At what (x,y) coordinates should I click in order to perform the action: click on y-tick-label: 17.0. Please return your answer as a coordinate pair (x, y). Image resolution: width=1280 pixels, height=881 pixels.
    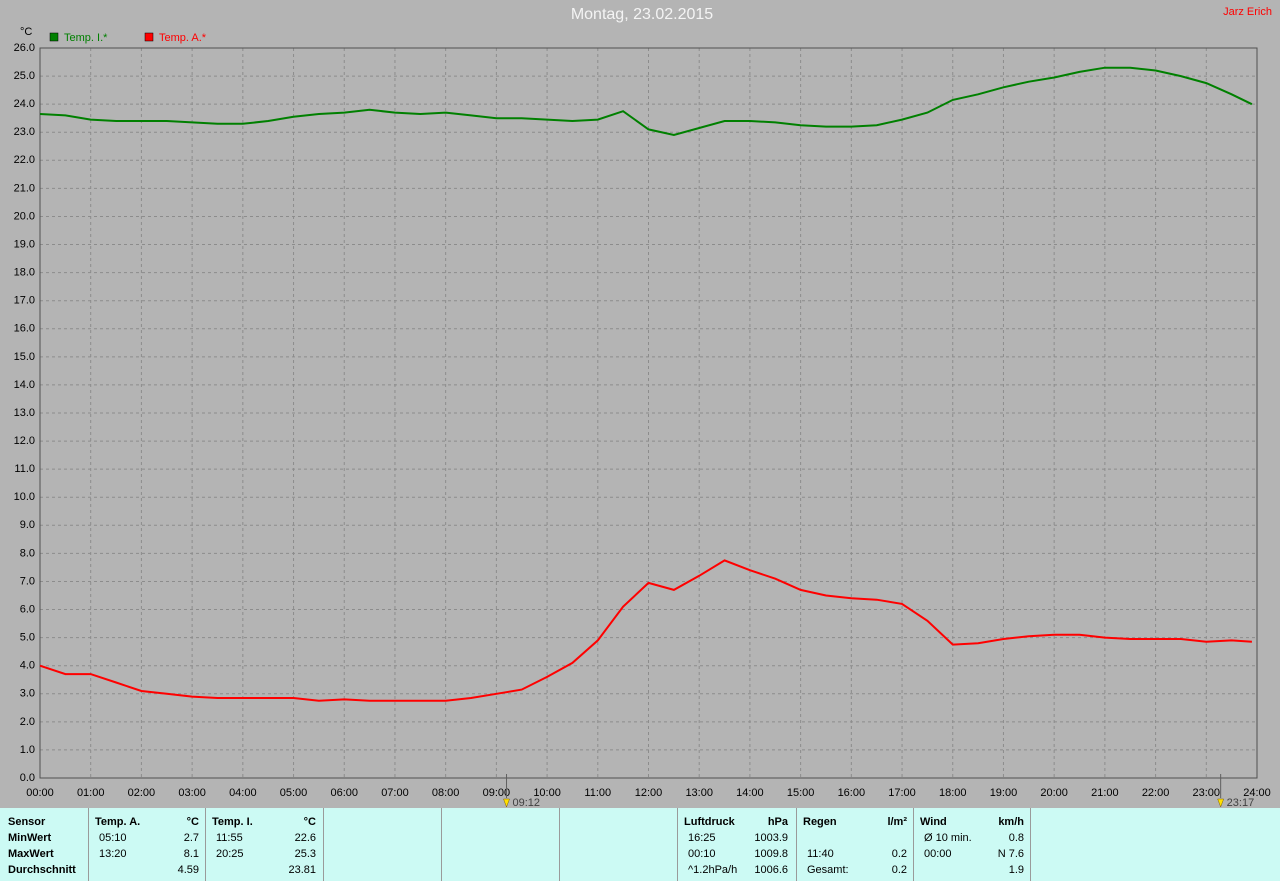
    Looking at the image, I should click on (24, 301).